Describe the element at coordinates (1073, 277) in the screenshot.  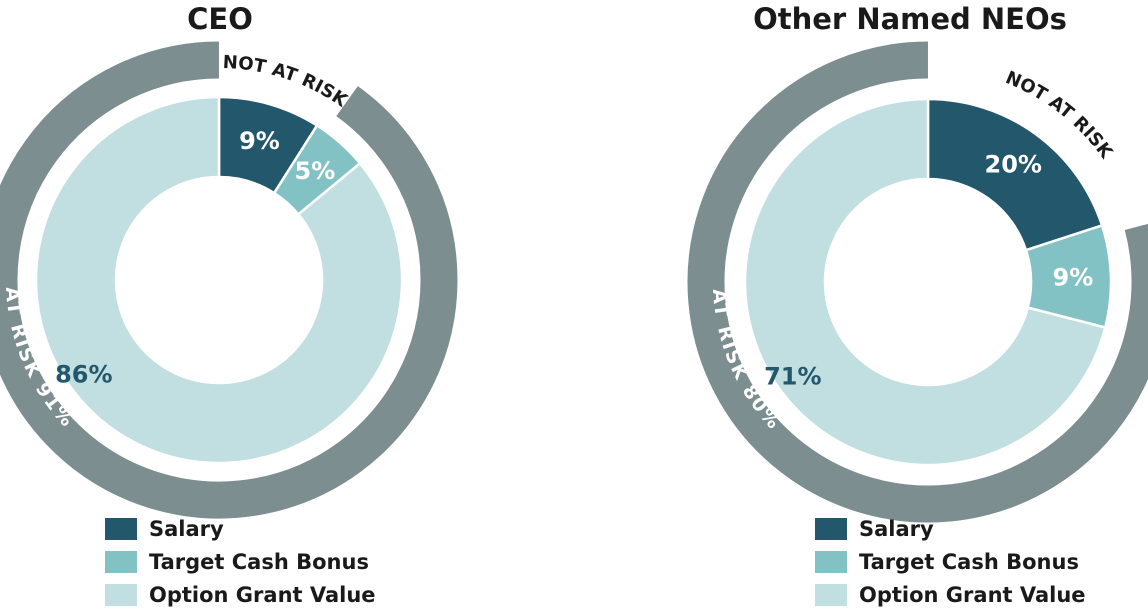
I see `value-label-target-cash-bonus: 9%` at that location.